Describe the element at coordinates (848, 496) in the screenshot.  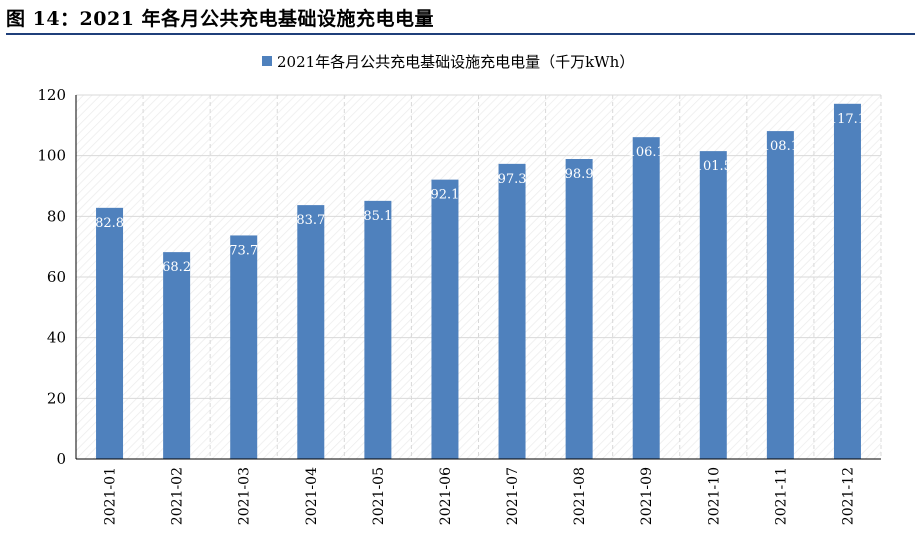
I see `x-tick-label: 2021-12` at that location.